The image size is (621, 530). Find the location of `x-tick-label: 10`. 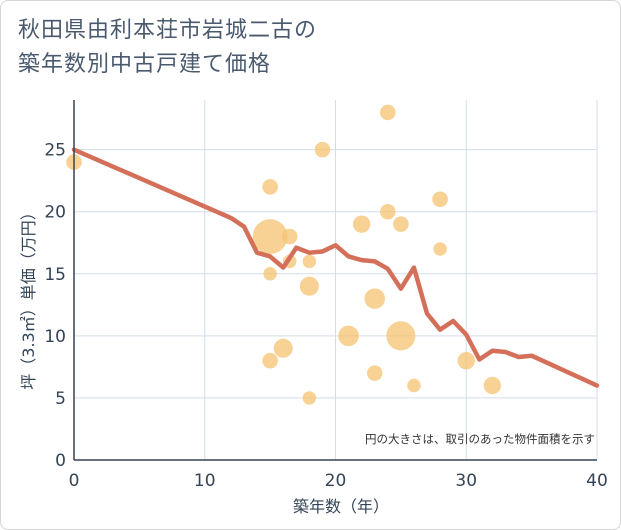

x-tick-label: 10 is located at coordinates (205, 481).